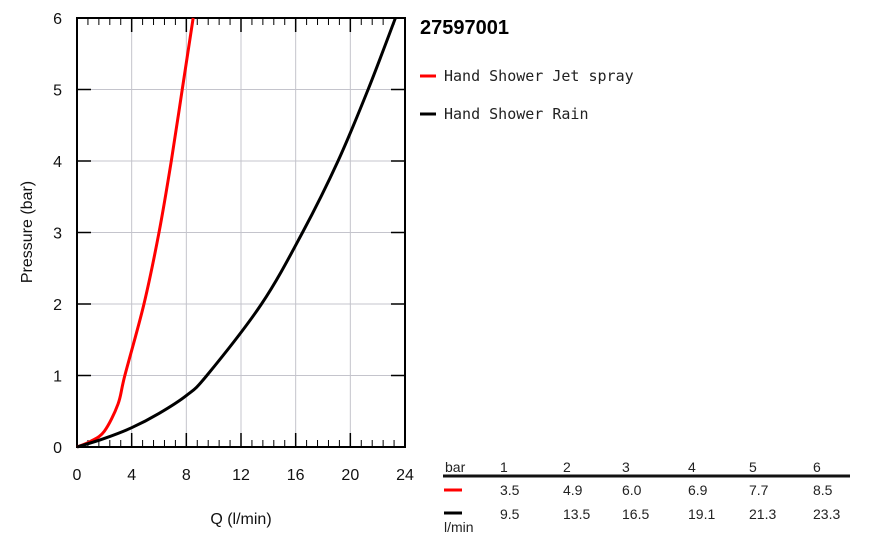 This screenshot has height=556, width=871. I want to click on table-cell: 13.5, so click(576, 514).